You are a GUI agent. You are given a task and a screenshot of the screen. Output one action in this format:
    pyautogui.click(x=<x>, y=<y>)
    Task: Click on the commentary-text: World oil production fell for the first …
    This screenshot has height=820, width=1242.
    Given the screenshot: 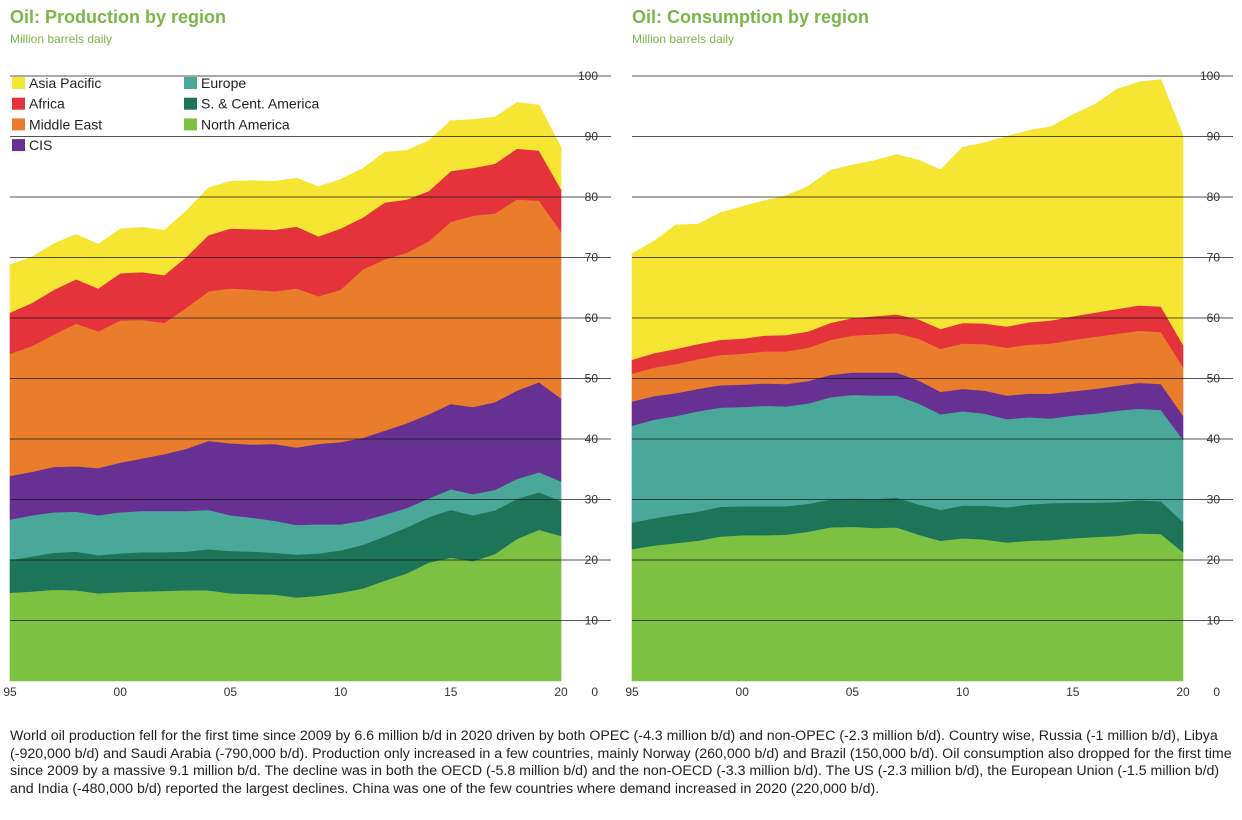 What is the action you would take?
    pyautogui.click(x=621, y=762)
    